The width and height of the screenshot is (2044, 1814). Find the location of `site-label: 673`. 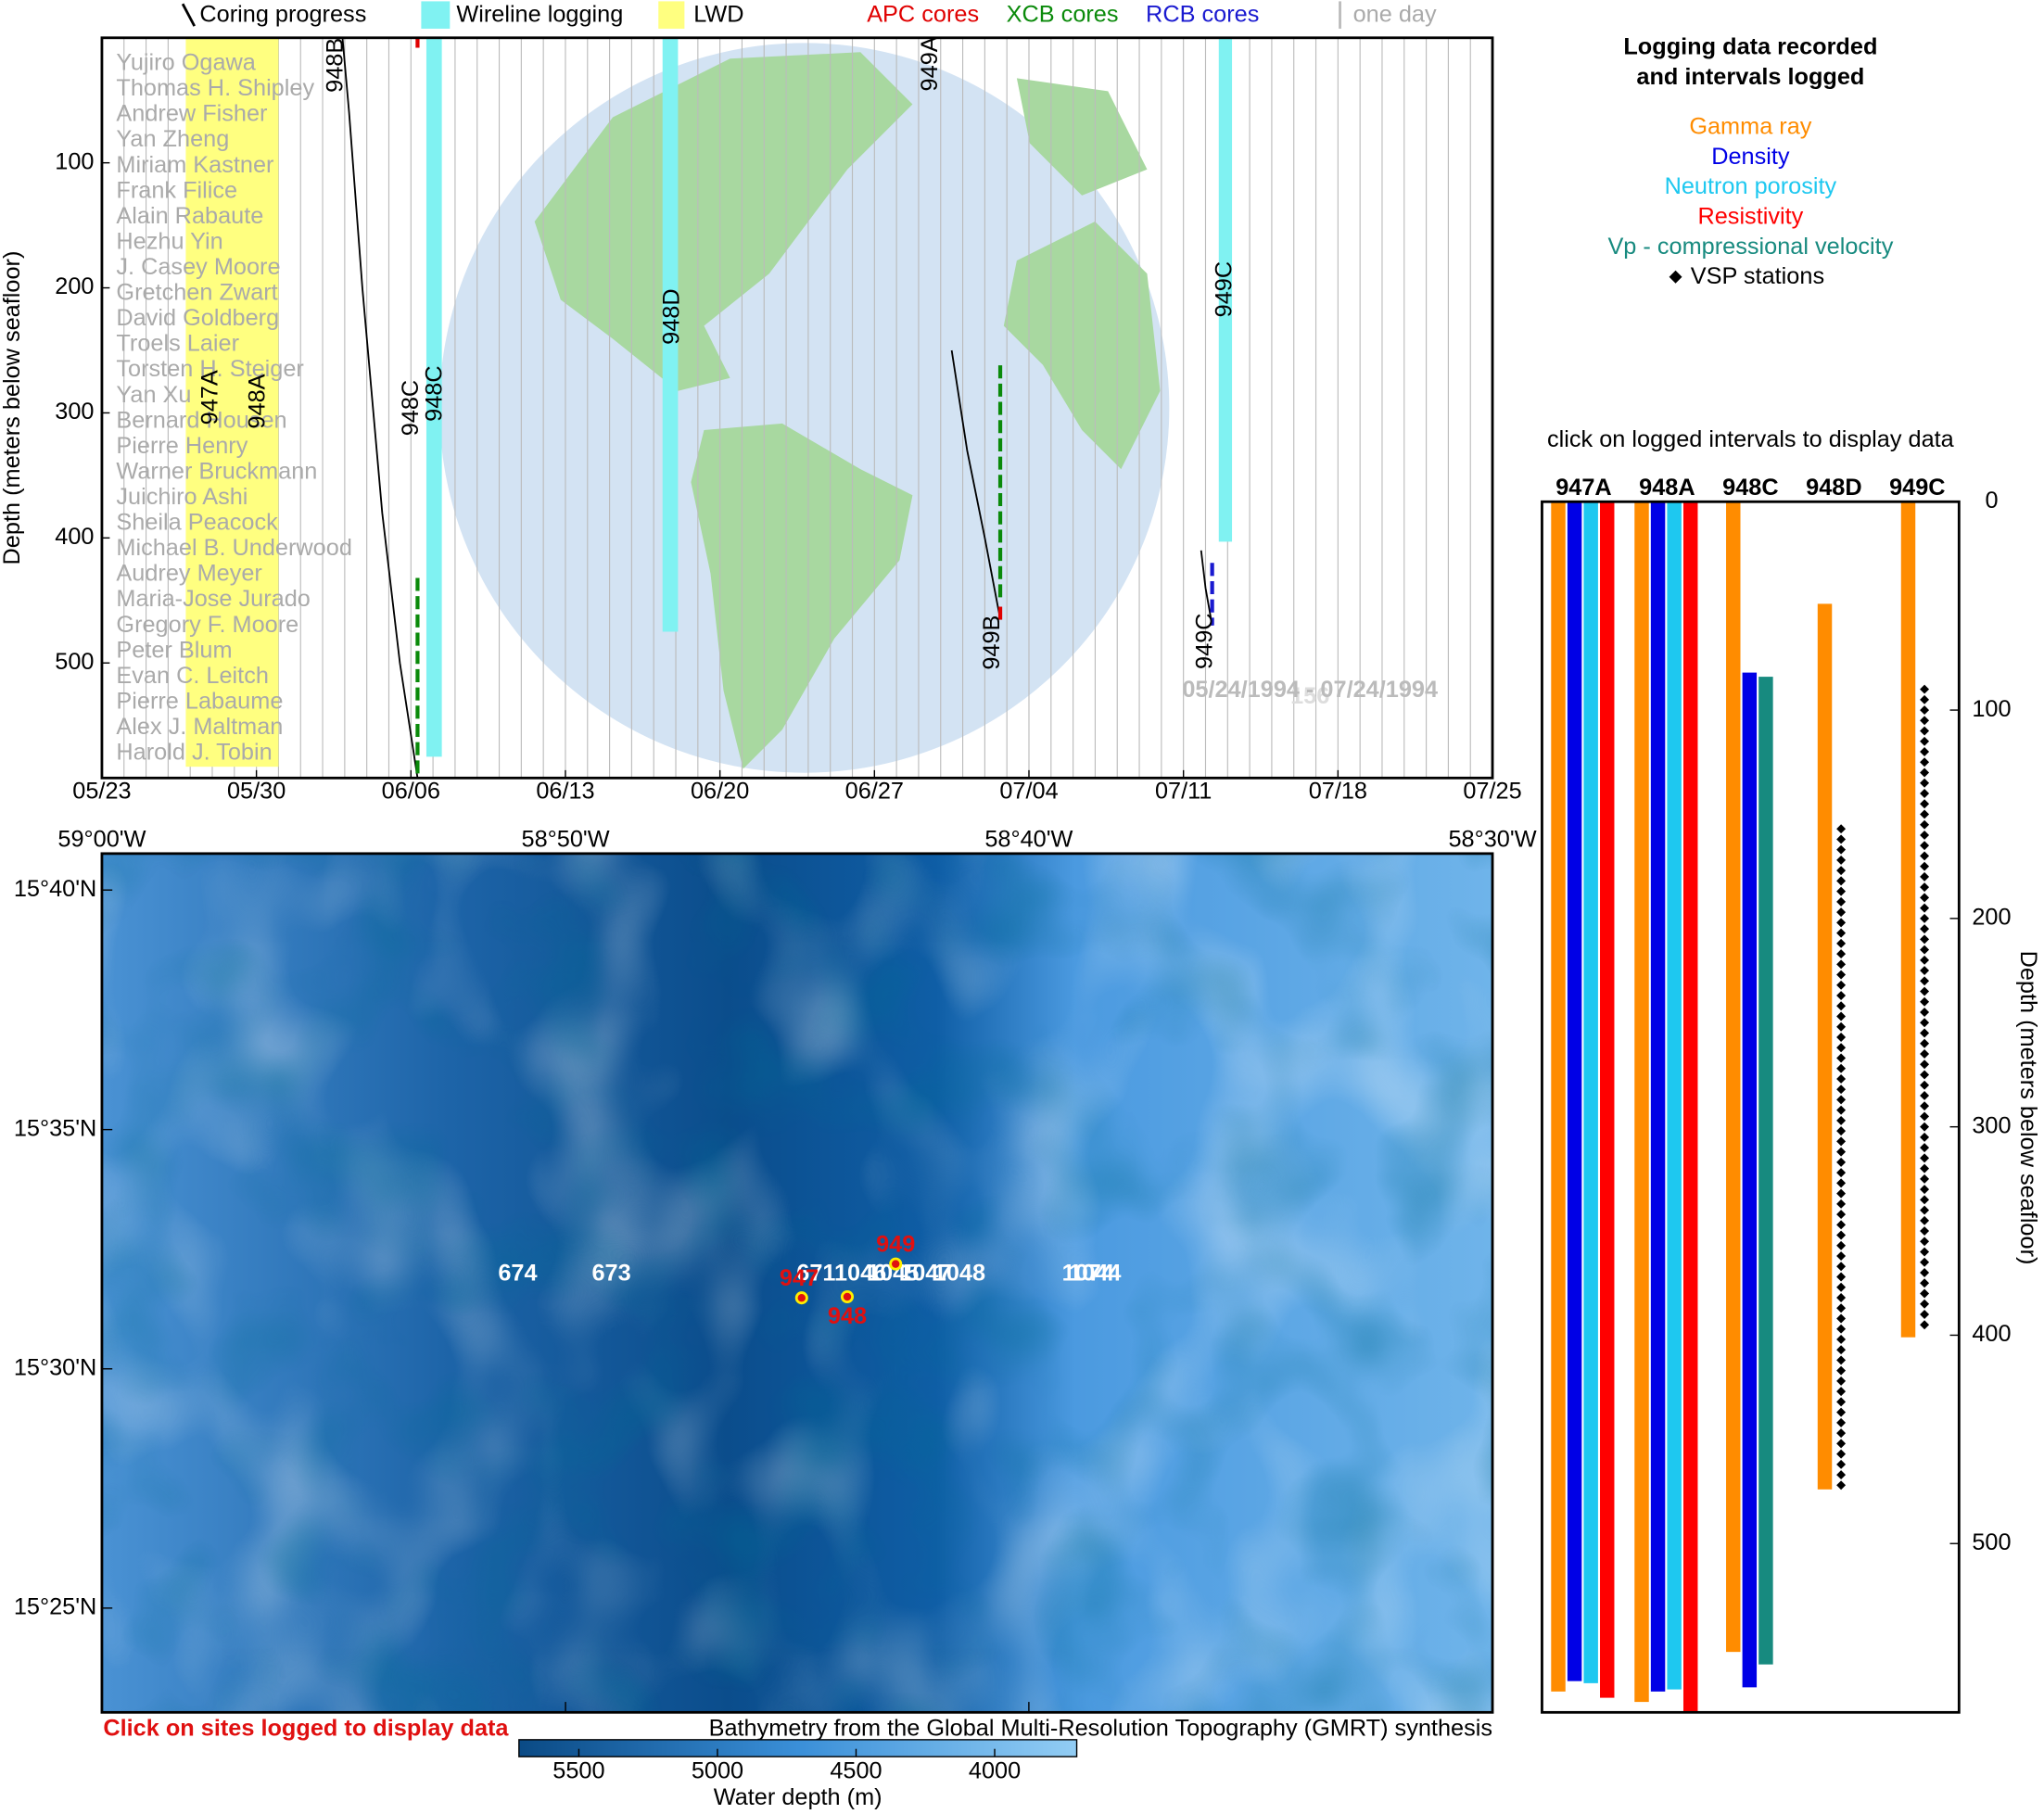

site-label: 673 is located at coordinates (610, 1273).